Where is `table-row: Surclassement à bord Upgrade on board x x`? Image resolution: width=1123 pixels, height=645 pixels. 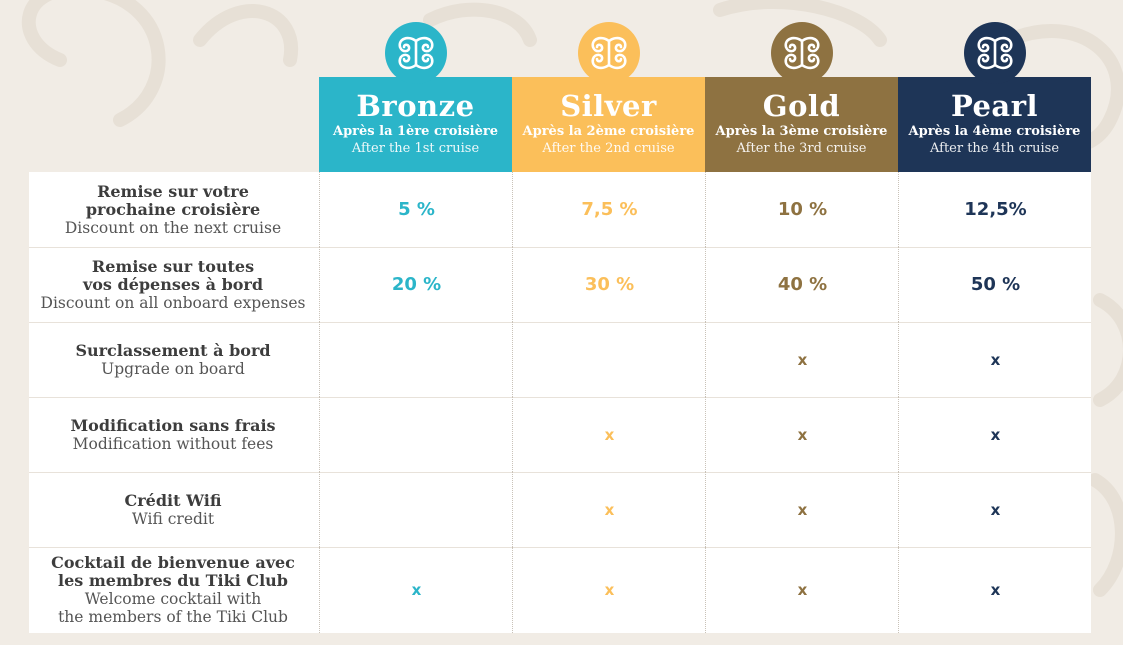 table-row: Surclassement à bord Upgrade on board x x is located at coordinates (560, 360).